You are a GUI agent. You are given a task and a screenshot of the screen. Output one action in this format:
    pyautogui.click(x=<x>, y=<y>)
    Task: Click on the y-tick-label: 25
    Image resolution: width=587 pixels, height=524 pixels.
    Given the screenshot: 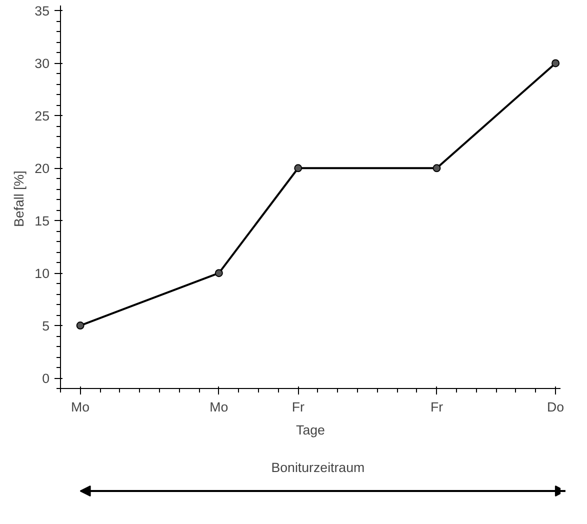 What is the action you would take?
    pyautogui.click(x=42, y=116)
    